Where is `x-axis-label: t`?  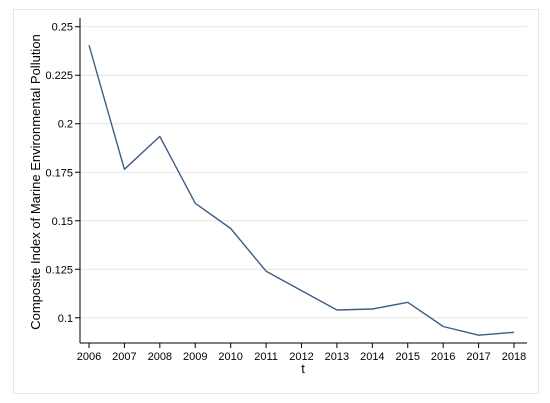
x-axis-label: t is located at coordinates (303, 368).